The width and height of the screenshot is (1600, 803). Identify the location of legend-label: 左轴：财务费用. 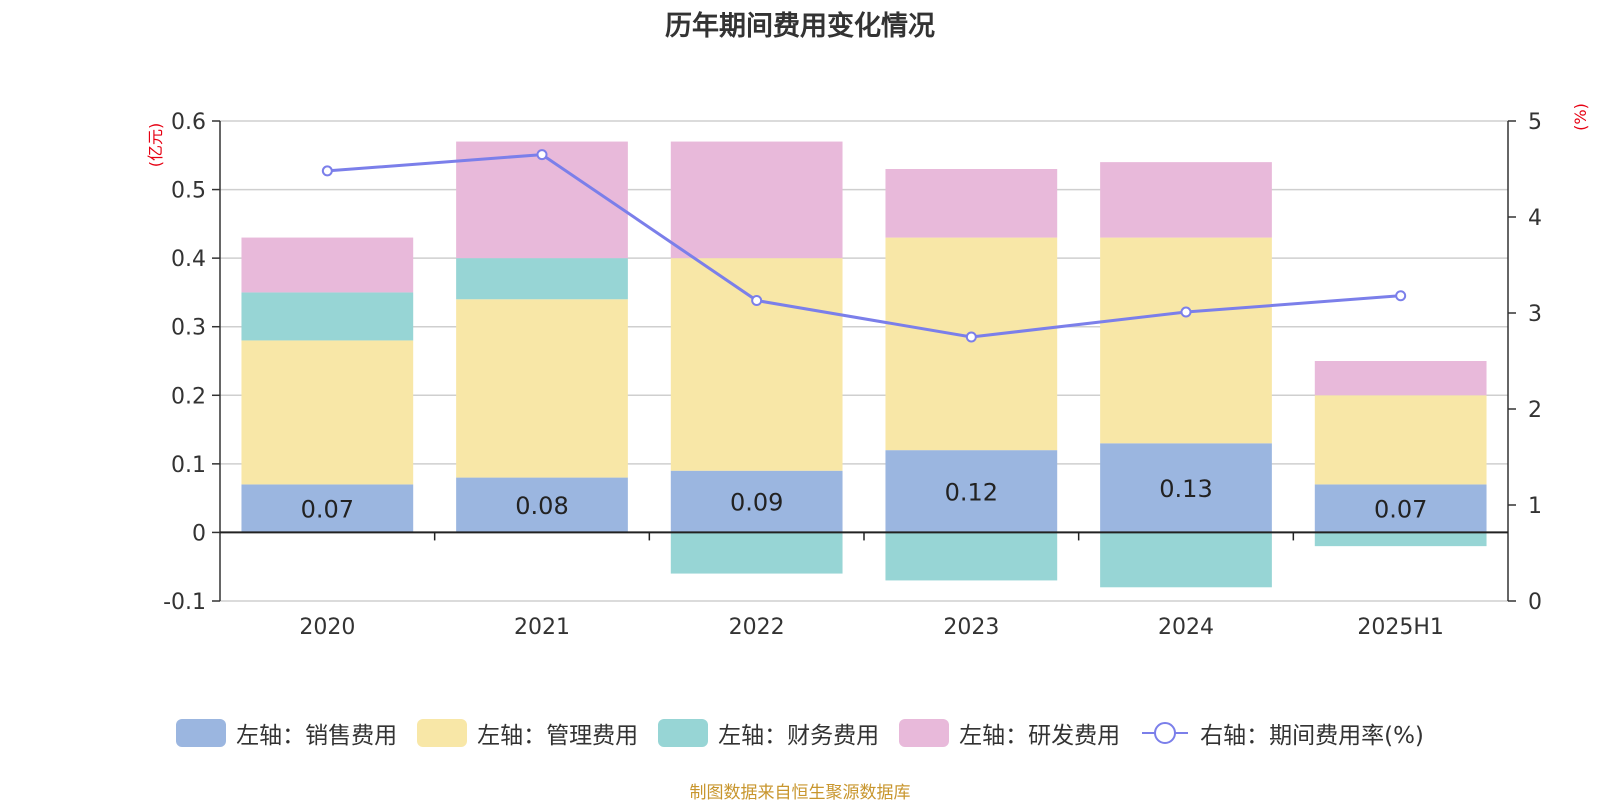
(799, 736).